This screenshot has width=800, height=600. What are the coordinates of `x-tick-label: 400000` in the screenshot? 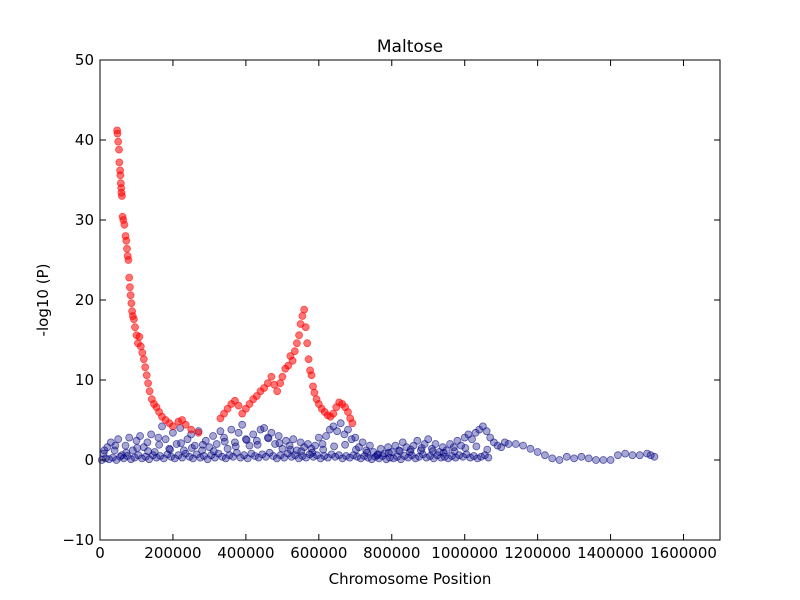 It's located at (245, 553).